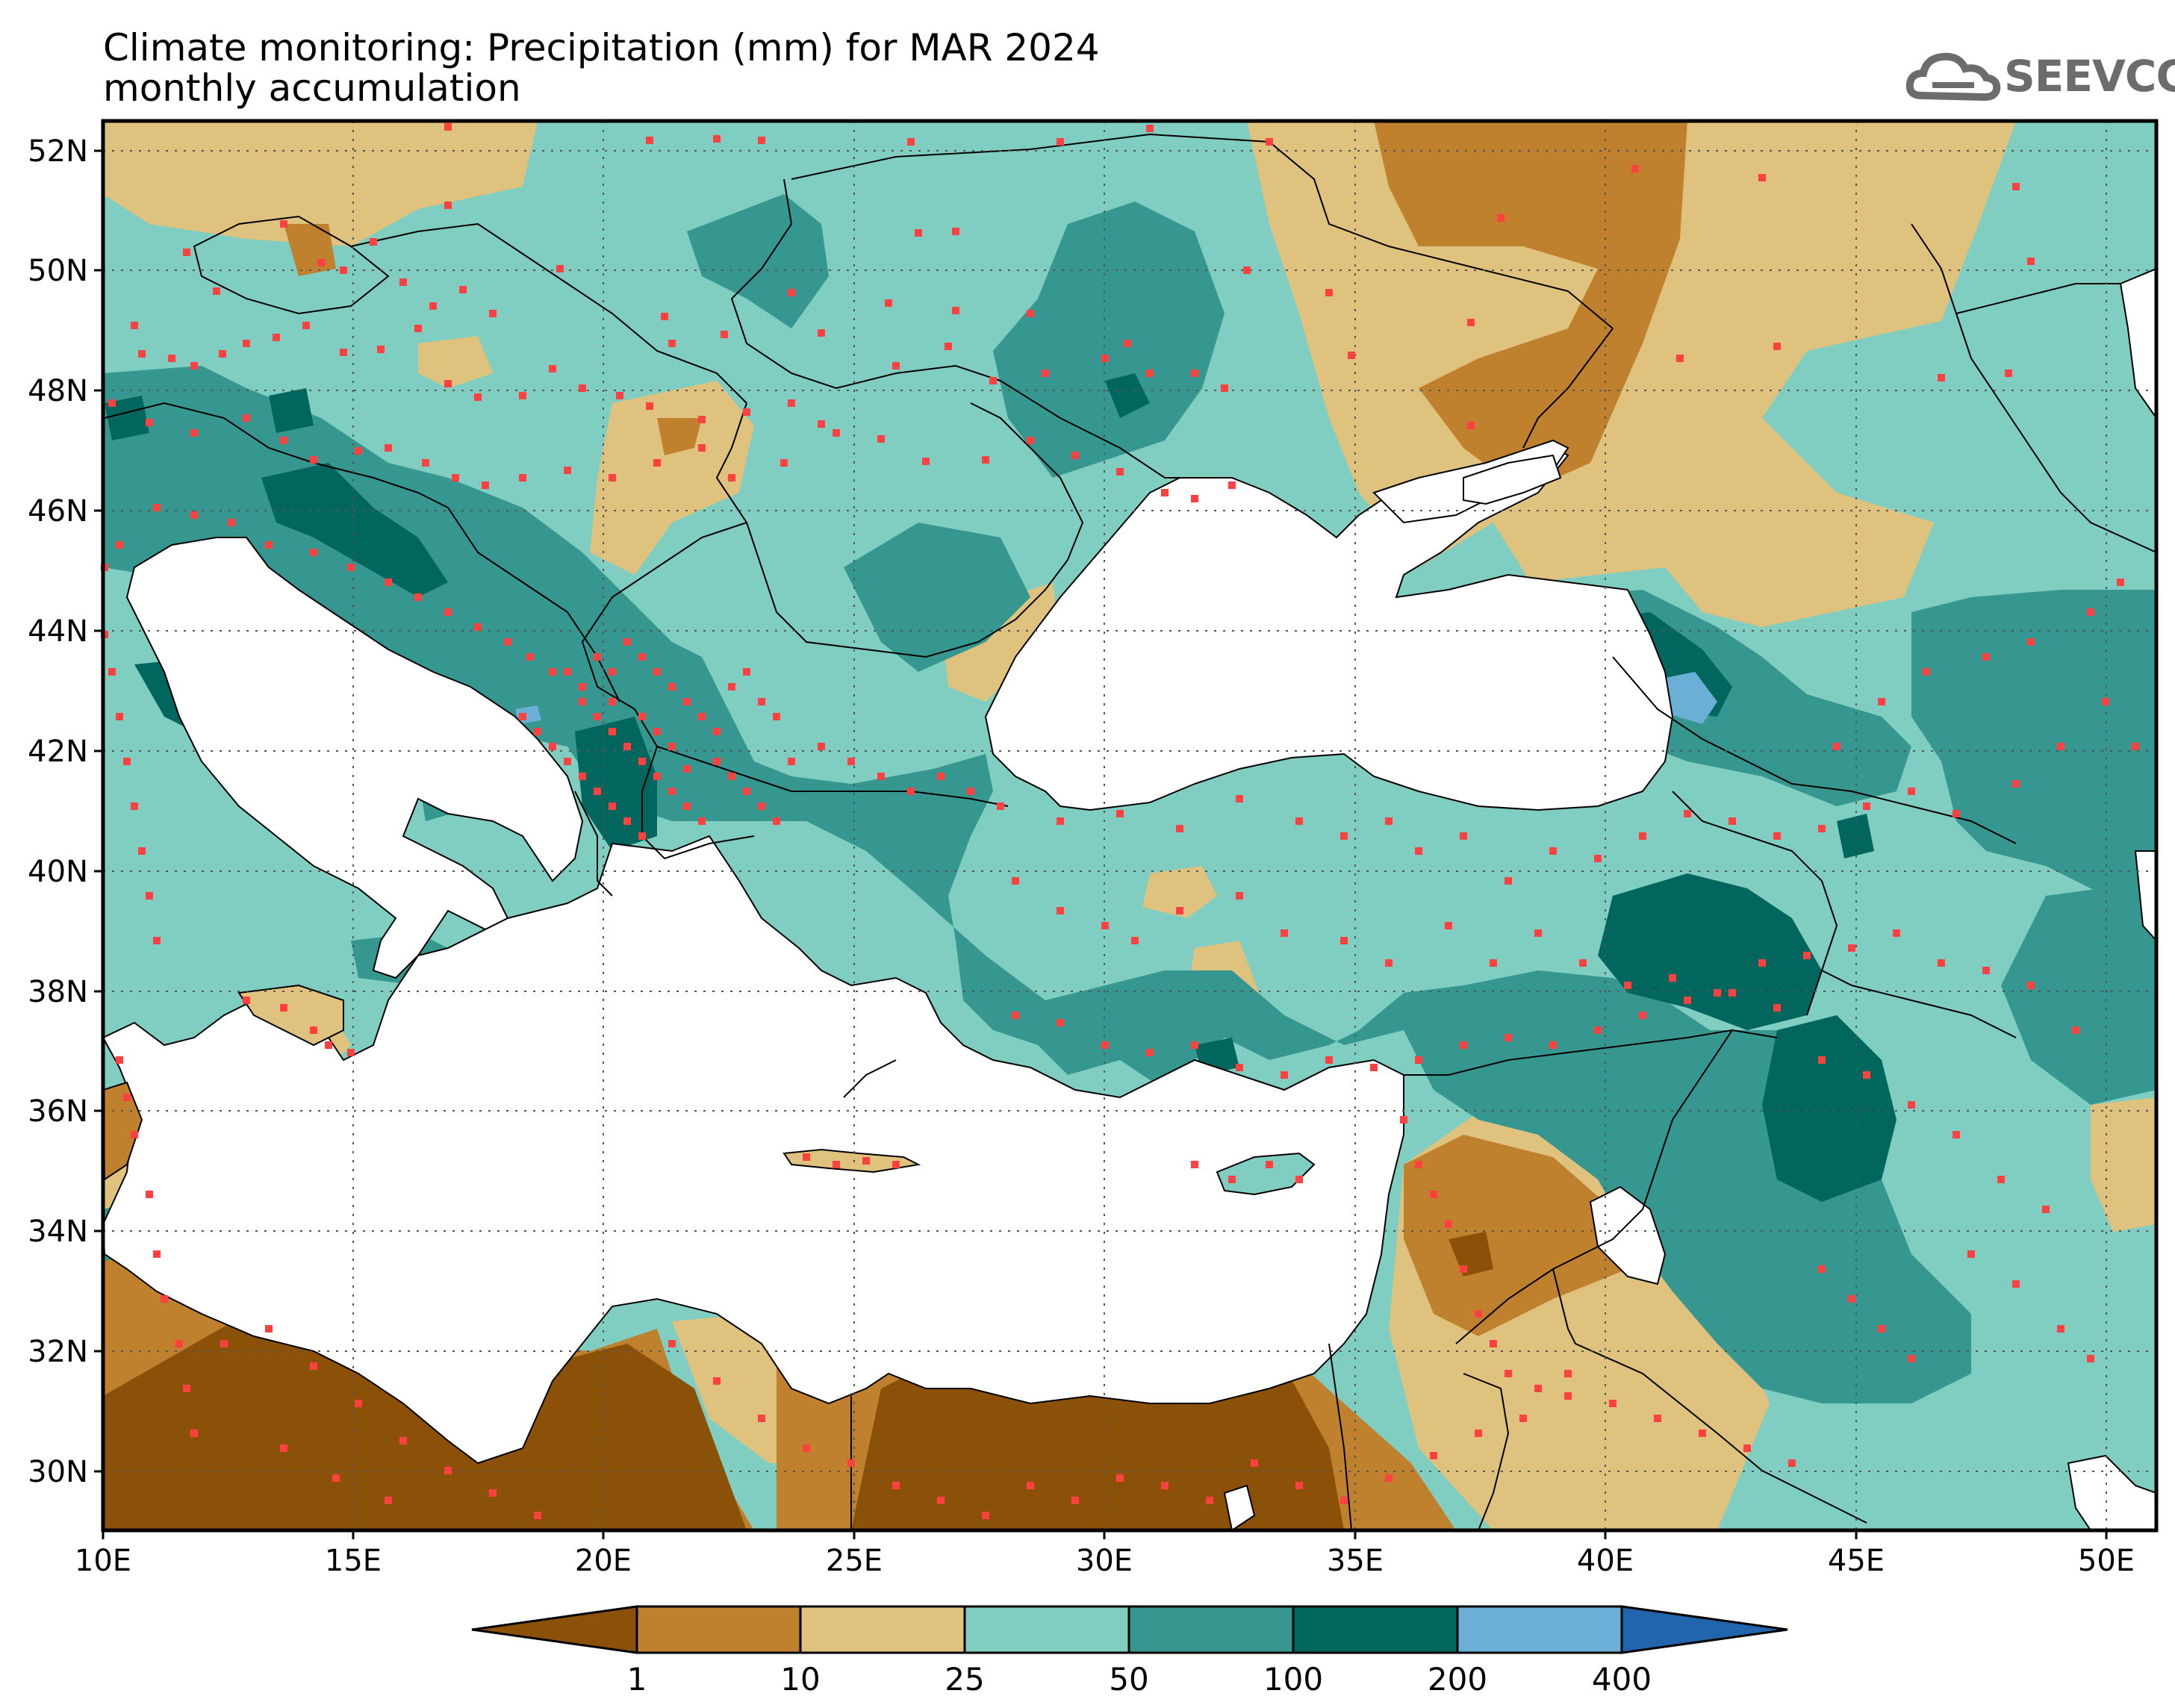 The width and height of the screenshot is (2175, 1708). Describe the element at coordinates (1856, 1561) in the screenshot. I see `lon-label: 45E` at that location.